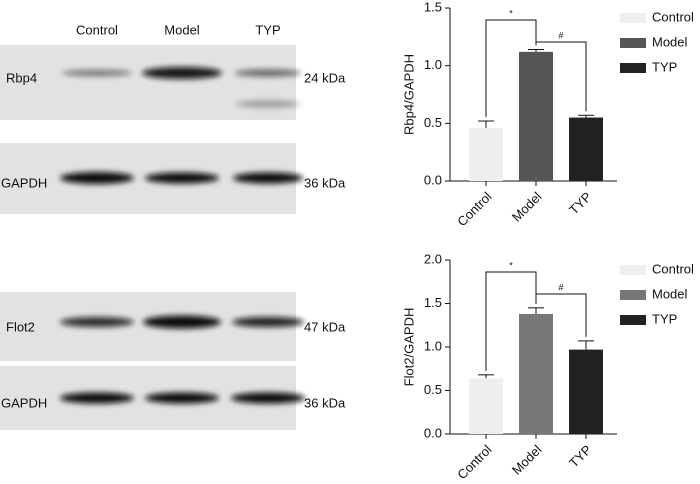 The image size is (700, 484). What do you see at coordinates (433, 258) in the screenshot?
I see `y-tick-label: 2.0` at bounding box center [433, 258].